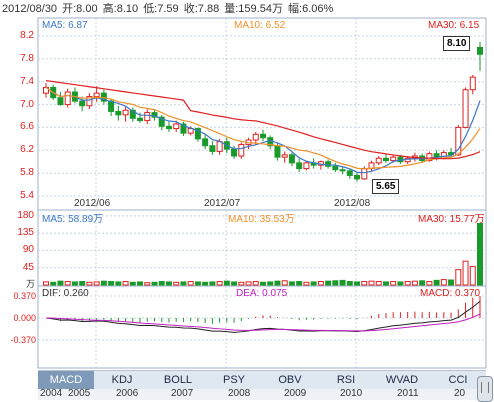 The width and height of the screenshot is (494, 402). Describe the element at coordinates (65, 293) in the screenshot. I see `macd-dif-label: DIF: 0.260` at that location.